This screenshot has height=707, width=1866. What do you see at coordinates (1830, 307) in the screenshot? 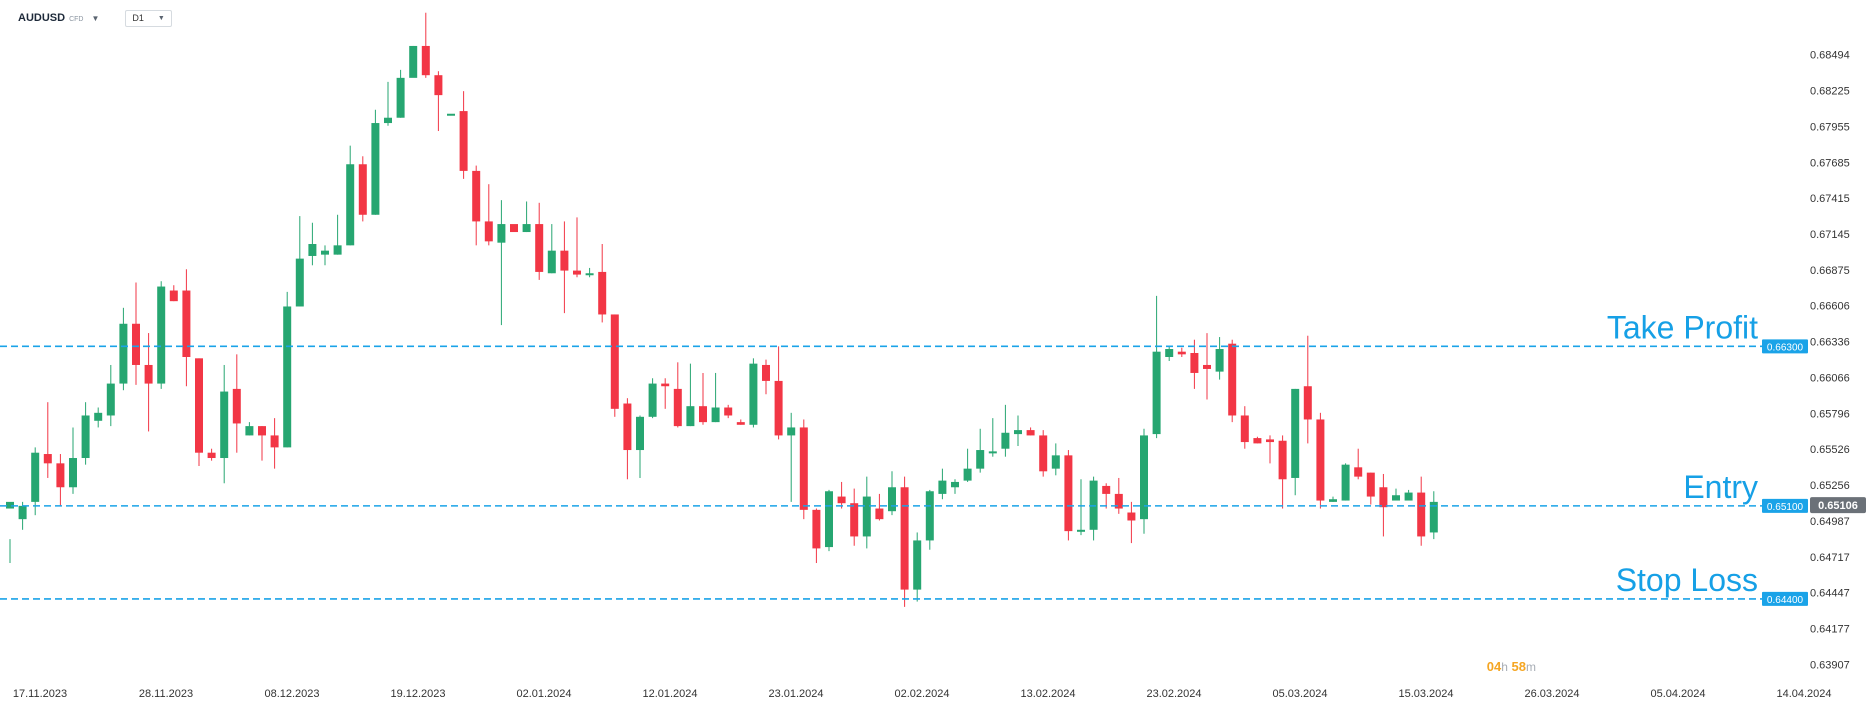
I see `y-tick-label: 0.66606` at bounding box center [1830, 307].